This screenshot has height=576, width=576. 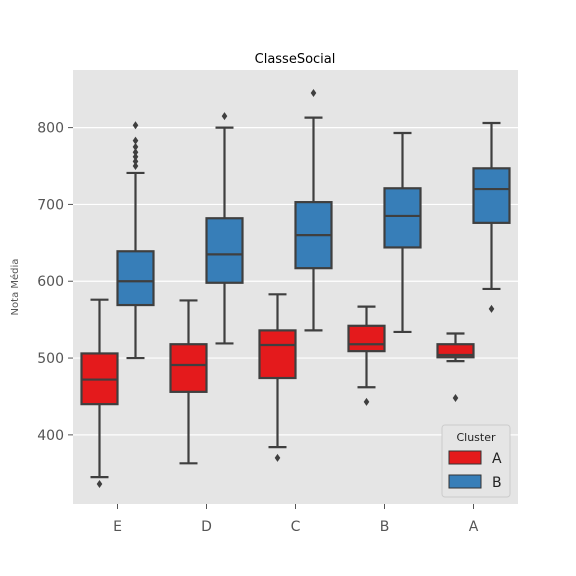 I want to click on x-tick-label: A, so click(x=474, y=527).